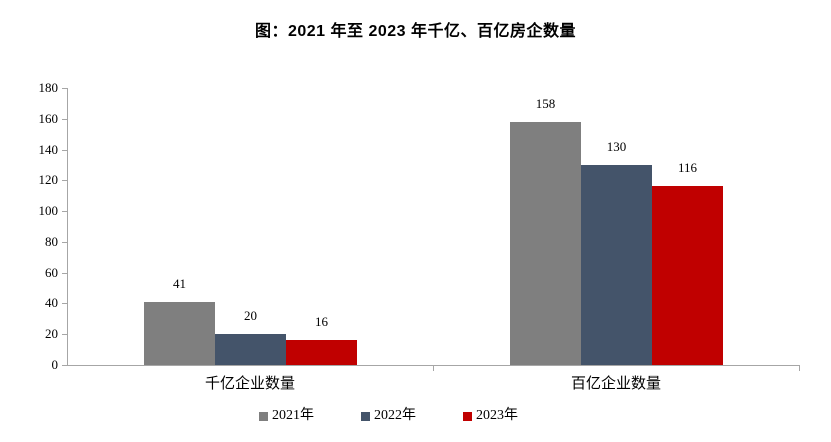  I want to click on bar-2022年-百亿企业数量, so click(616, 265).